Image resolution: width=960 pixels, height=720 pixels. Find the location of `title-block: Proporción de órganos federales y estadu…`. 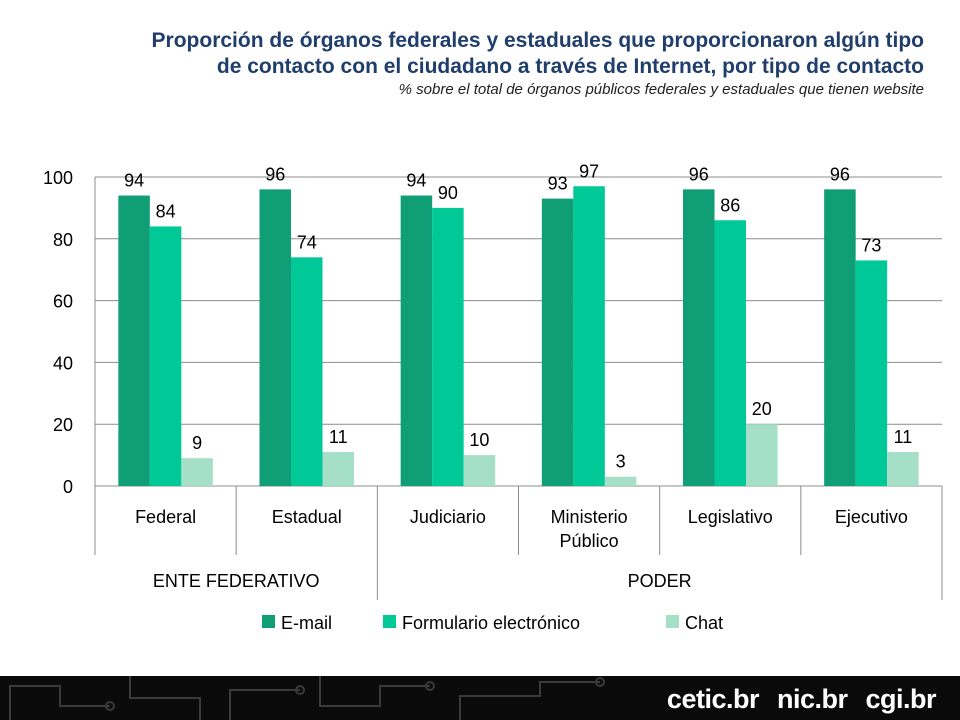

title-block: Proporción de órganos federales y estadu… is located at coordinates (534, 64).